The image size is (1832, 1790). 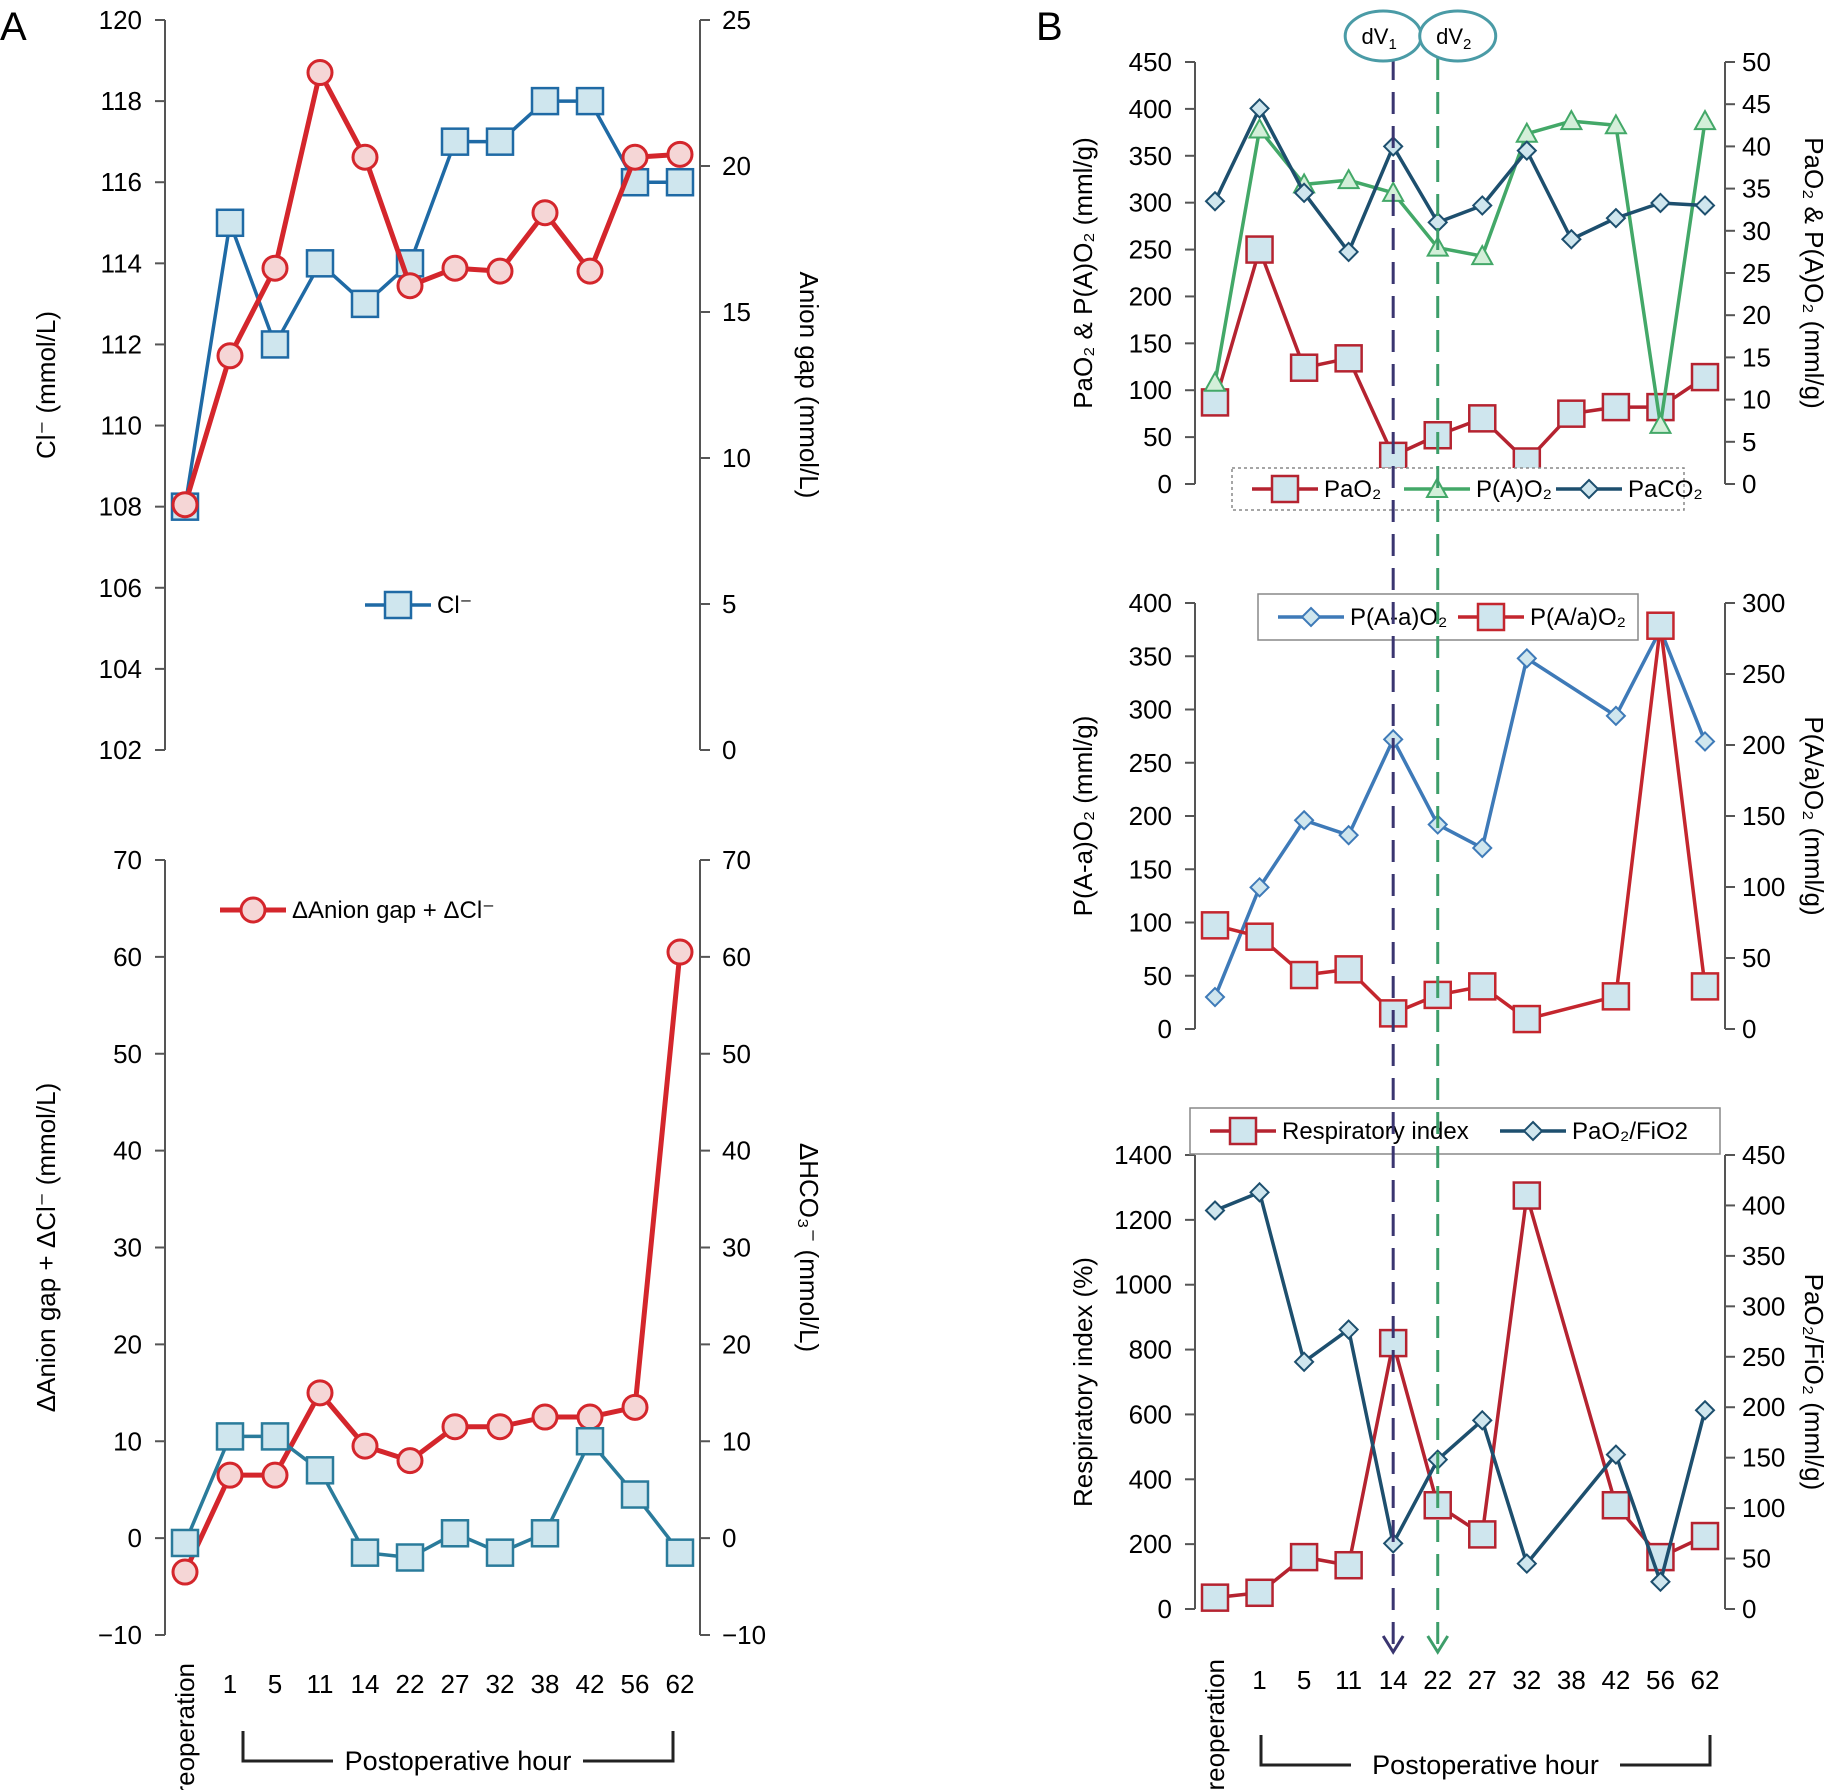 What do you see at coordinates (1814, 1382) in the screenshot?
I see `right-axis-title: PaO₂/FiO₂ (mml/g)` at bounding box center [1814, 1382].